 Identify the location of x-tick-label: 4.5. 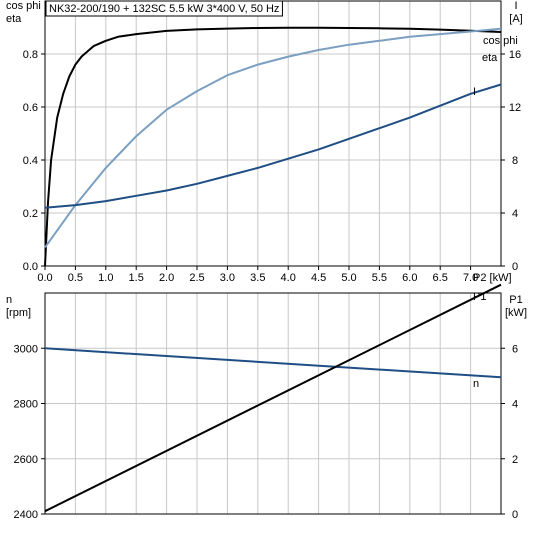
(318, 278).